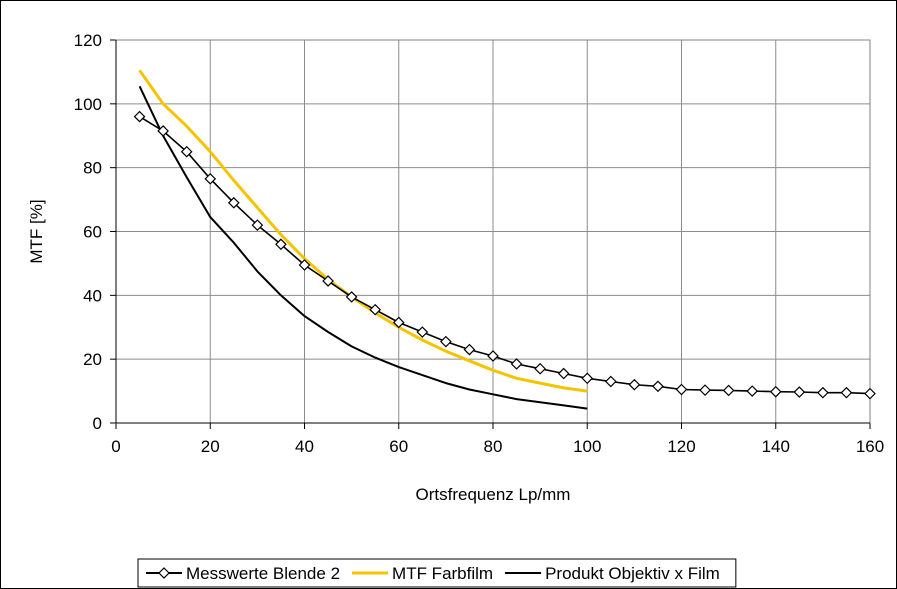 This screenshot has width=897, height=589. I want to click on y-axis-label: MTF [%], so click(36, 231).